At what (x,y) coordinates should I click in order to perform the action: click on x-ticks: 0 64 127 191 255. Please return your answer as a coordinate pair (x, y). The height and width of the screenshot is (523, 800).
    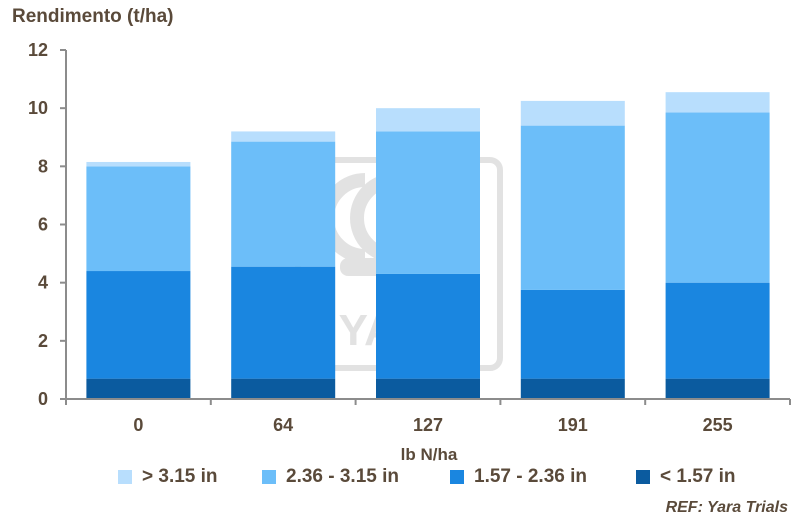
    Looking at the image, I should click on (428, 417).